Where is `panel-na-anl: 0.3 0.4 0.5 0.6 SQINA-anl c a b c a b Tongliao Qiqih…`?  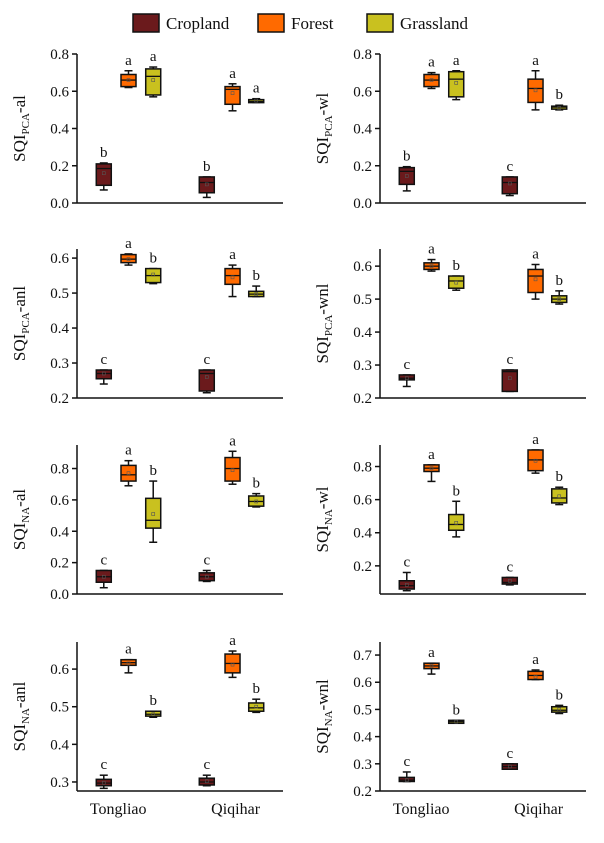 panel-na-anl: 0.3 0.4 0.5 0.6 SQINA-anl c a b c a b Tongliao Qiqih… is located at coordinates (146, 725).